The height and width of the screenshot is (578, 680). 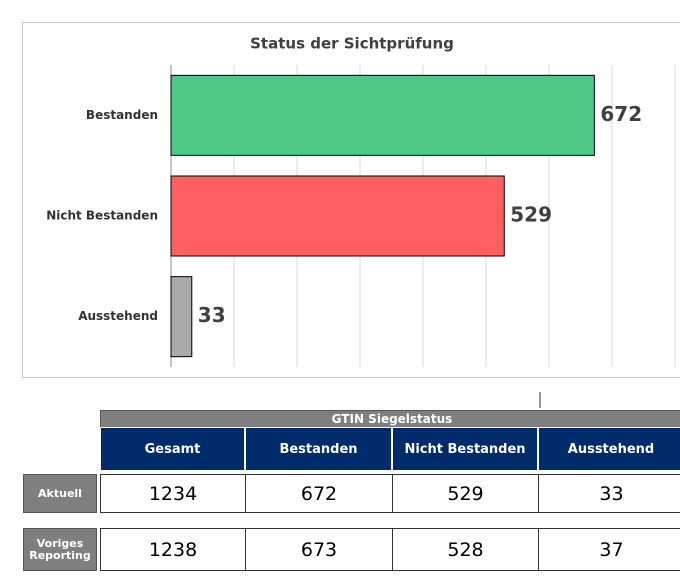 I want to click on row-header: Voriges Reporting, so click(x=60, y=549).